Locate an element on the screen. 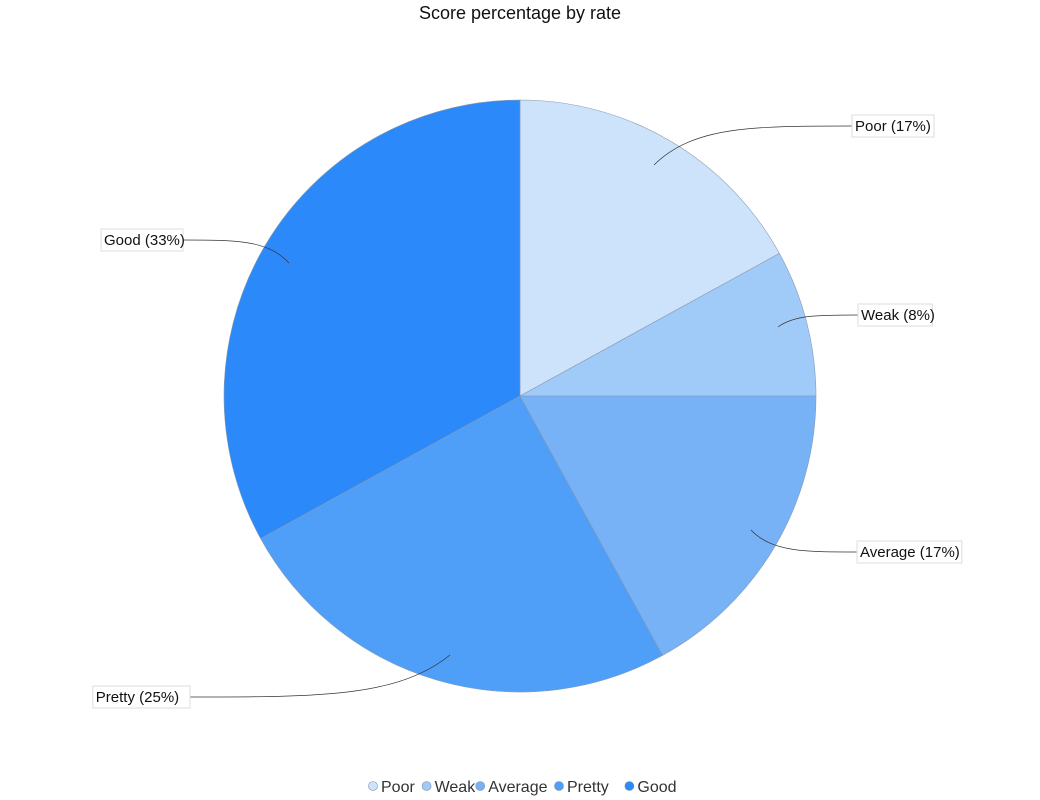 This screenshot has height=800, width=1040. legend-item-poor: Poor is located at coordinates (392, 787).